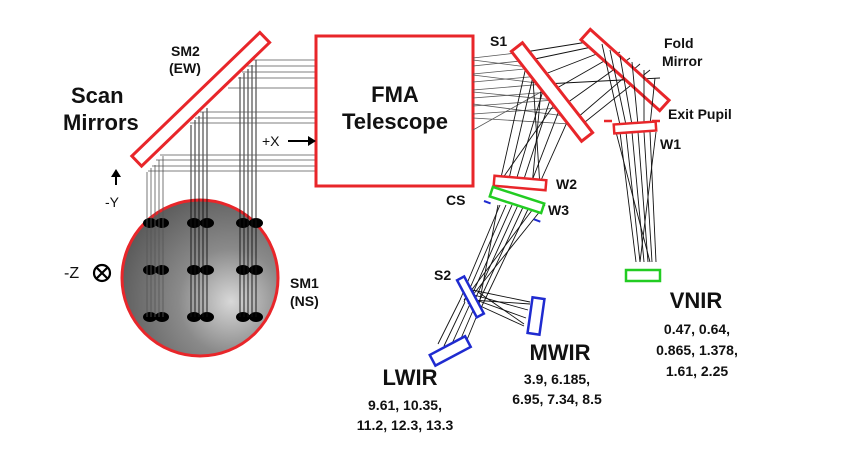  I want to click on mwir-wavelengths-2: 6.95, 7.34, 8.5, so click(557, 399).